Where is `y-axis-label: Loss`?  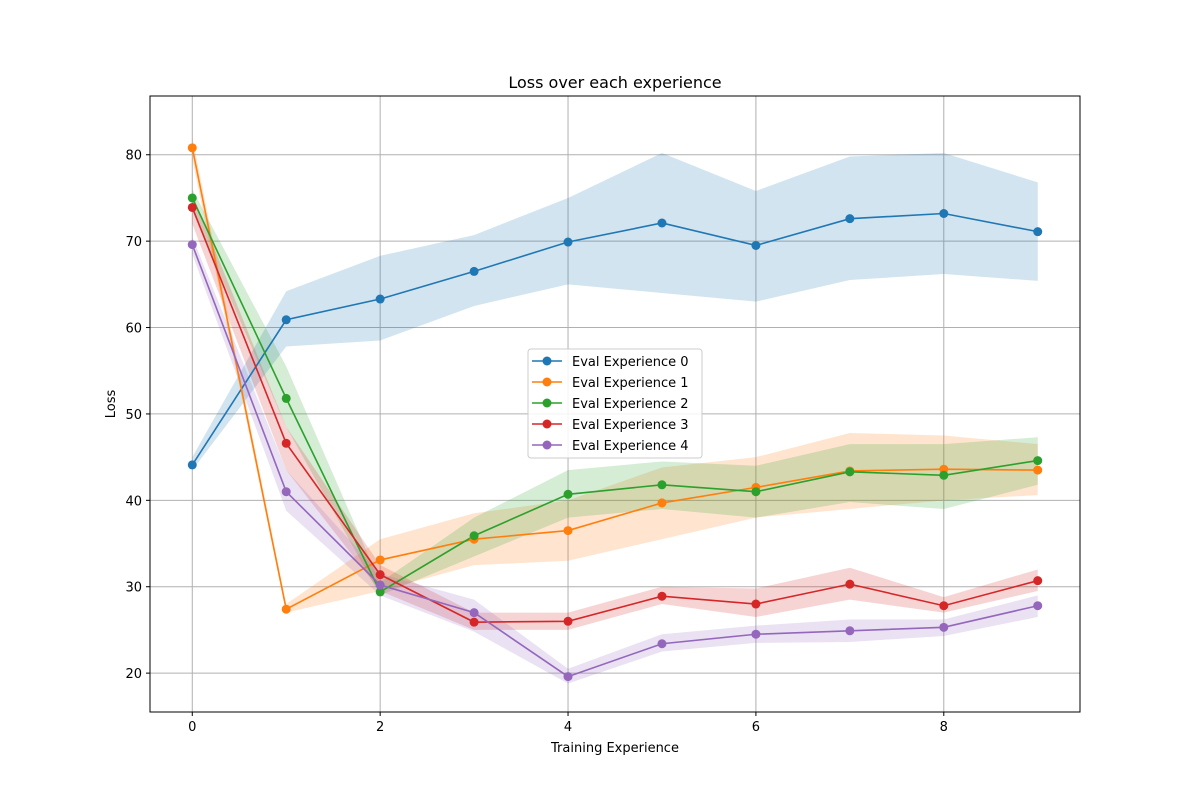 y-axis-label: Loss is located at coordinates (111, 404).